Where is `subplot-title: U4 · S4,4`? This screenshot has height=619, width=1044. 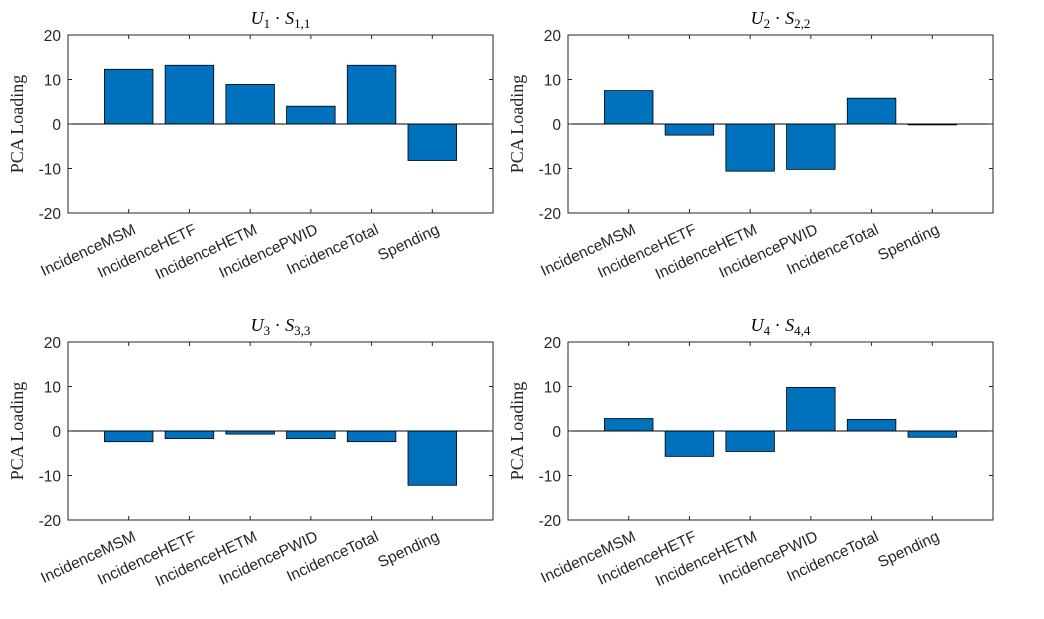 subplot-title: U4 · S4,4 is located at coordinates (781, 326).